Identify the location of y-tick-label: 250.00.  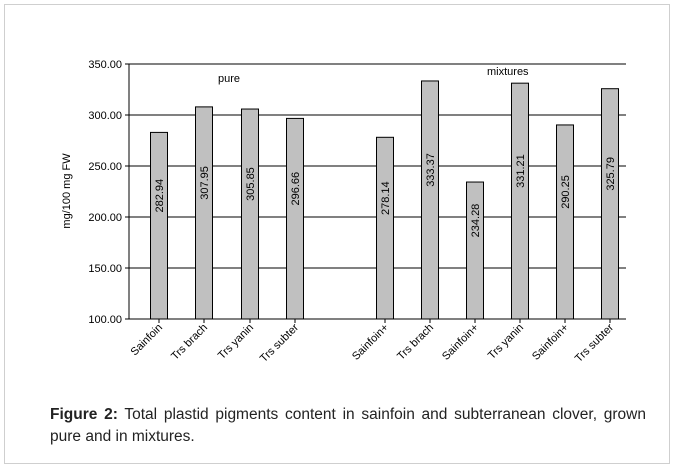
(105, 167).